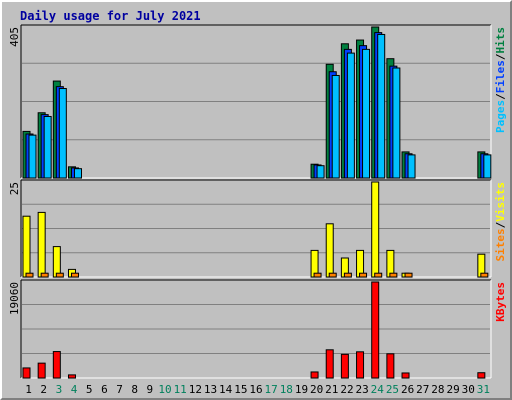 The height and width of the screenshot is (400, 512). What do you see at coordinates (362, 389) in the screenshot?
I see `x-tick-label: 23` at bounding box center [362, 389].